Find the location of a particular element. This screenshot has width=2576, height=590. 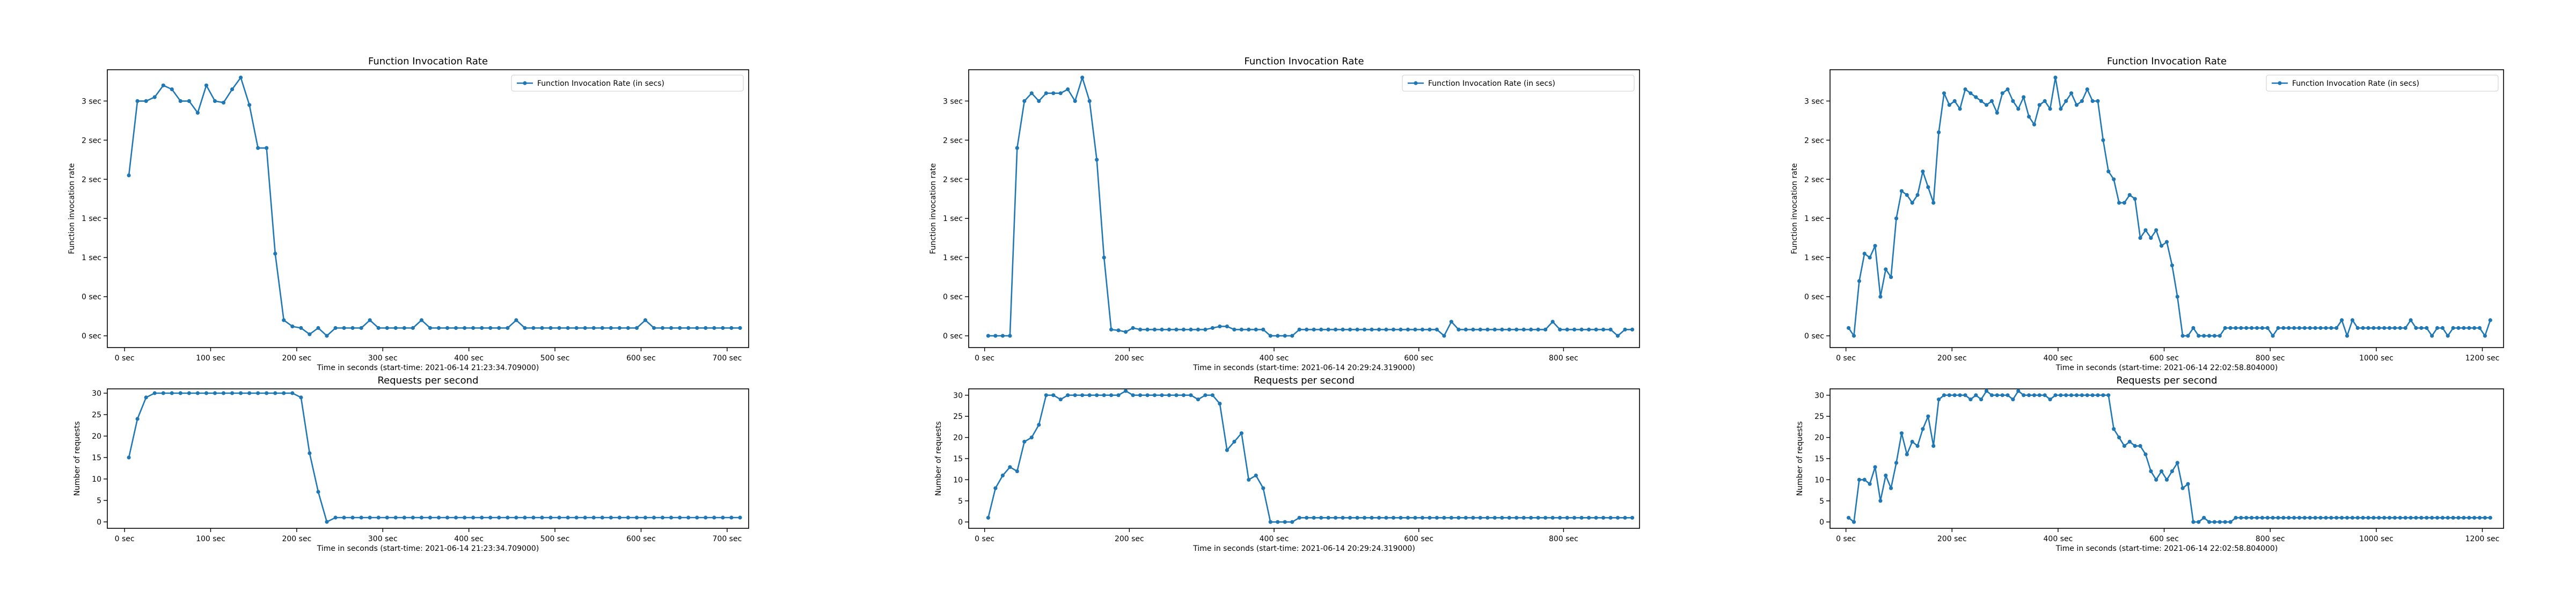

x-tick-label: 0 sec is located at coordinates (984, 539).